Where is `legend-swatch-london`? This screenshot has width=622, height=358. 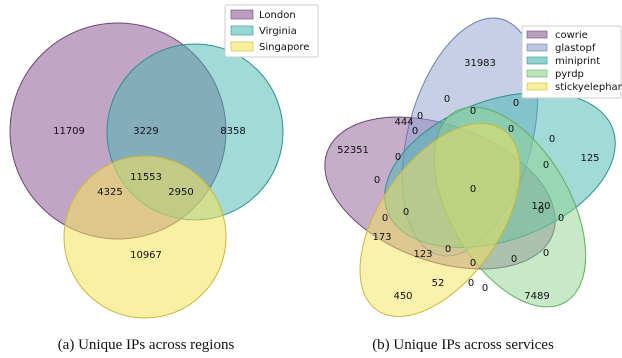
legend-swatch-london is located at coordinates (242, 14).